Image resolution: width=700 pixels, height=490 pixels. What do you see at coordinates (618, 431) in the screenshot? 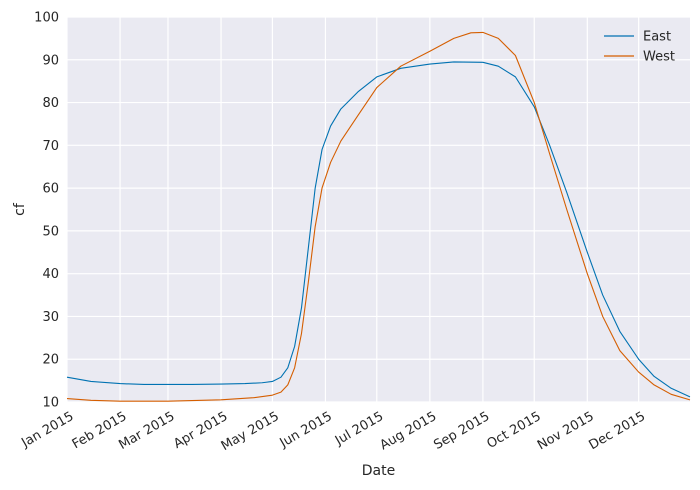
I see `x-tick-label: Dec 2015` at bounding box center [618, 431].